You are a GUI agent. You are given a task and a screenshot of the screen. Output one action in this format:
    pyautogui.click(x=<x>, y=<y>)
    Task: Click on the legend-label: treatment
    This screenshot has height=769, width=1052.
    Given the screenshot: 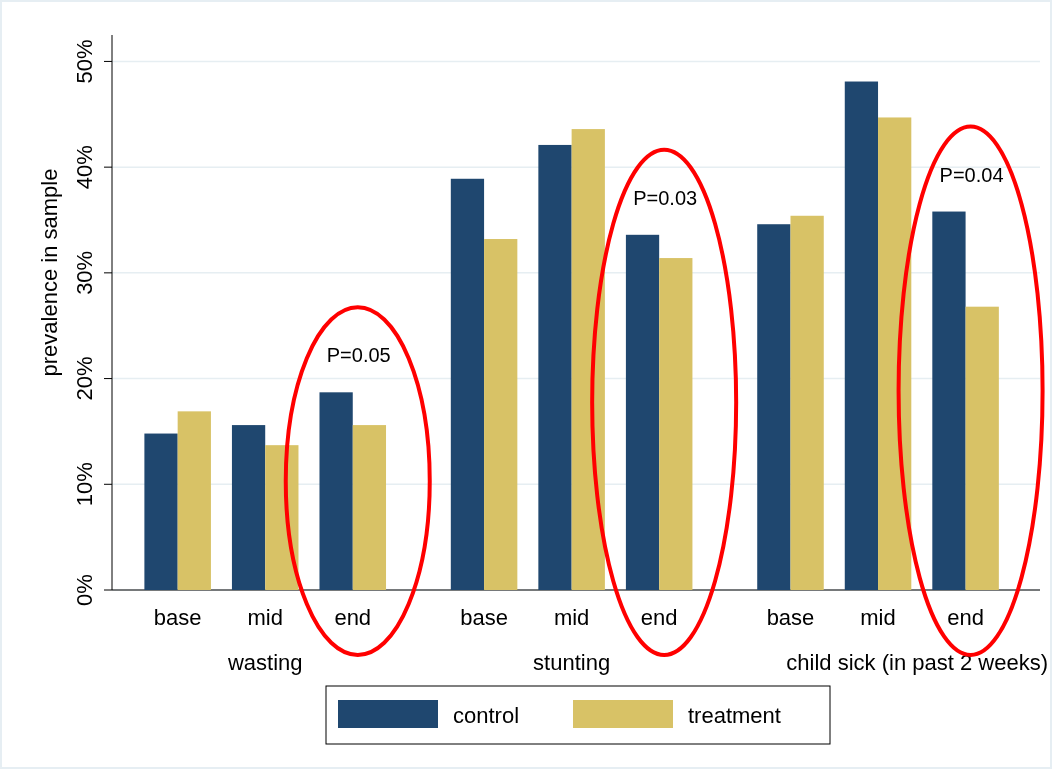 What is the action you would take?
    pyautogui.click(x=734, y=715)
    